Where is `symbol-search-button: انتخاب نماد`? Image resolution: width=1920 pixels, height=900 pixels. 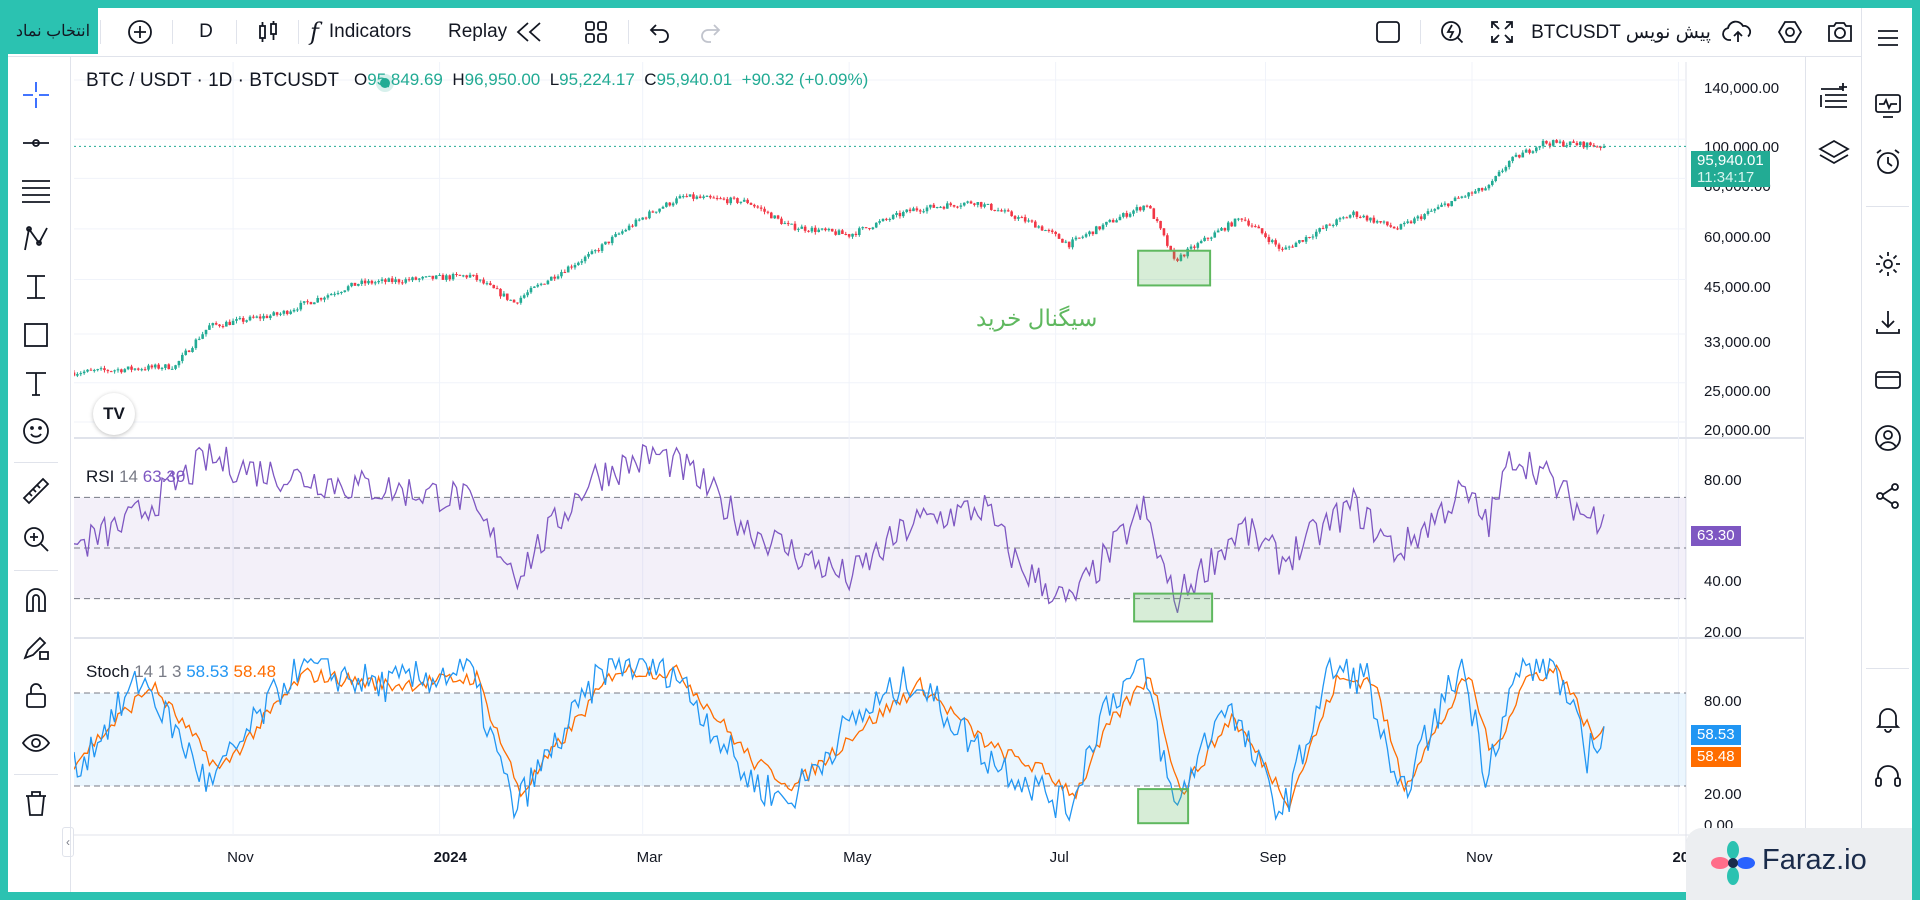 symbol-search-button: انتخاب نماد is located at coordinates (53, 31).